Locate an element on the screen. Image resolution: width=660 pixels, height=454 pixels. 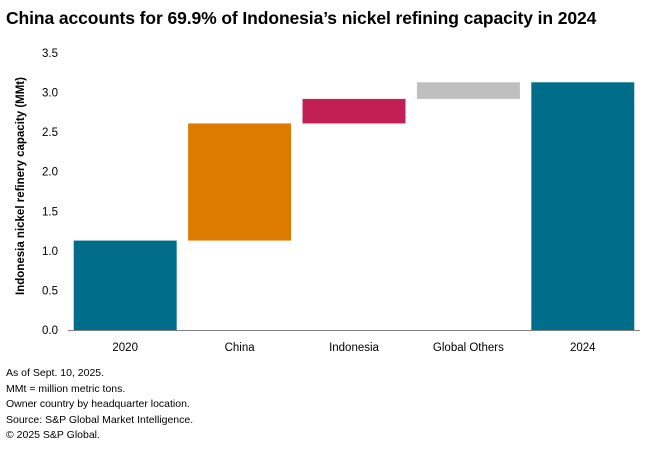
x-tick-label: Indonesia is located at coordinates (354, 348).